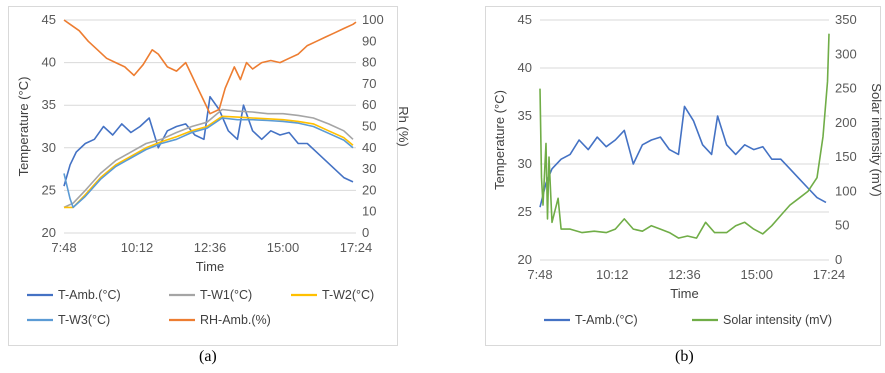 This screenshot has height=373, width=885. What do you see at coordinates (369, 83) in the screenshot?
I see `y2-tick-label: 70` at bounding box center [369, 83].